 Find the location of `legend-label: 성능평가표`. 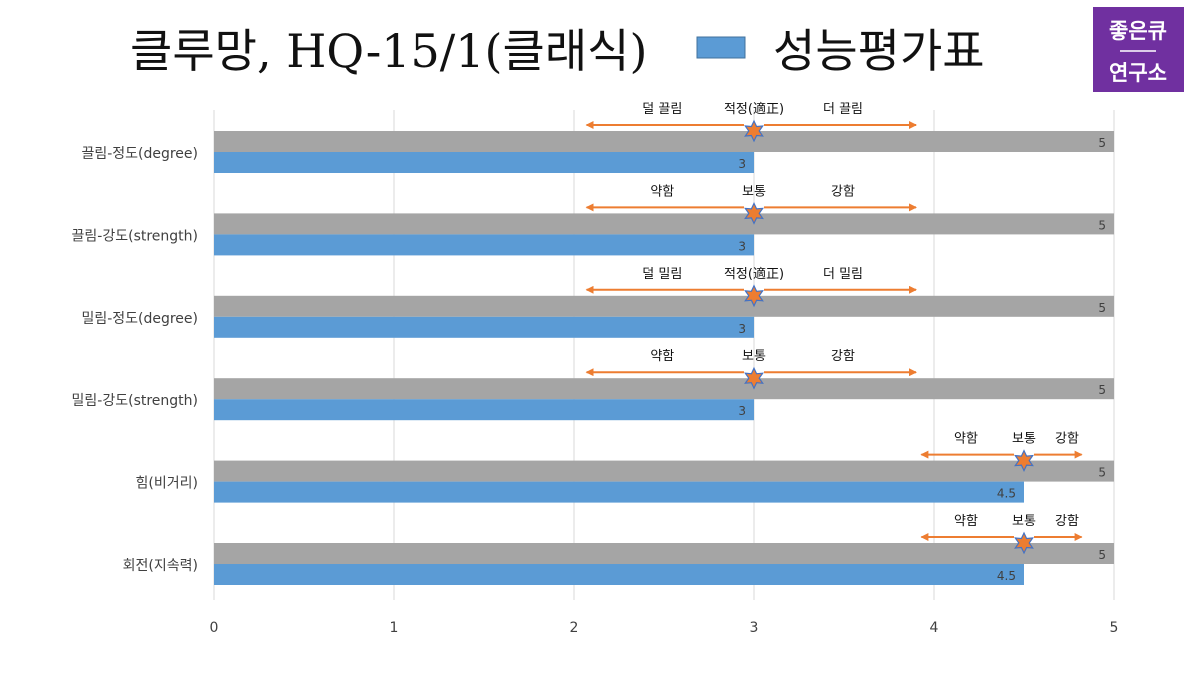

legend-label: 성능평가표 is located at coordinates (879, 51).